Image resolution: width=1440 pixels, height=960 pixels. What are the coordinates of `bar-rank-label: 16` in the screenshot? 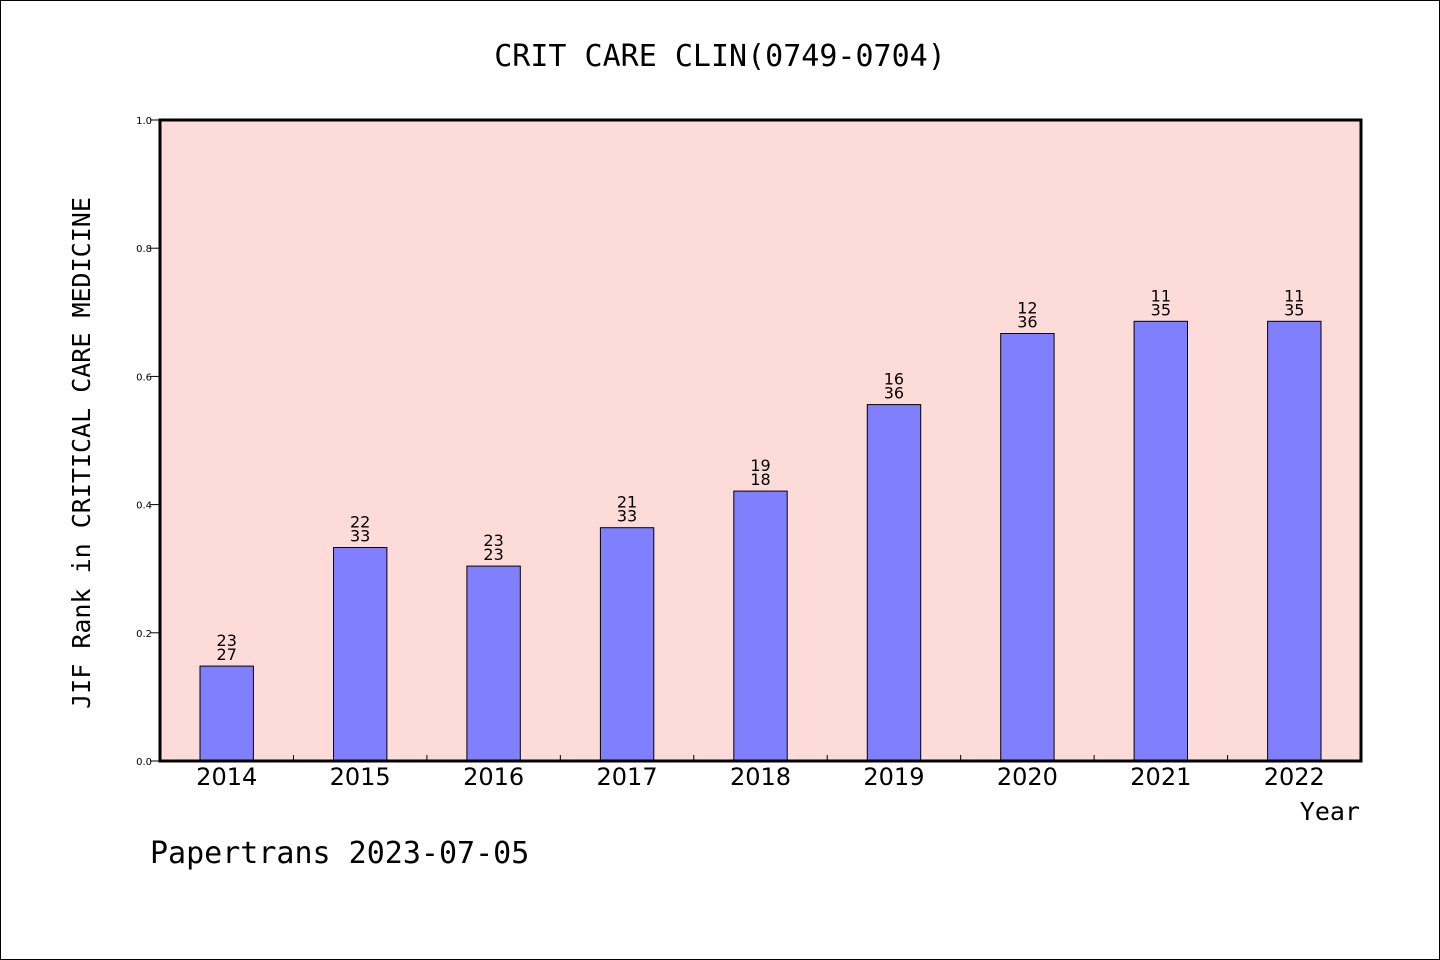 It's located at (894, 379).